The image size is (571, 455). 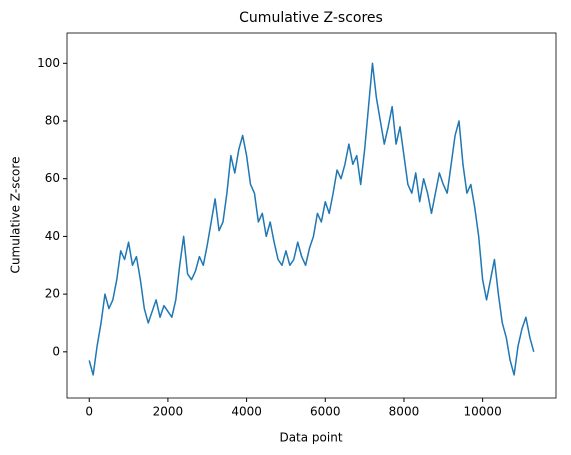 I want to click on x-axis-label: Data point, so click(x=310, y=438).